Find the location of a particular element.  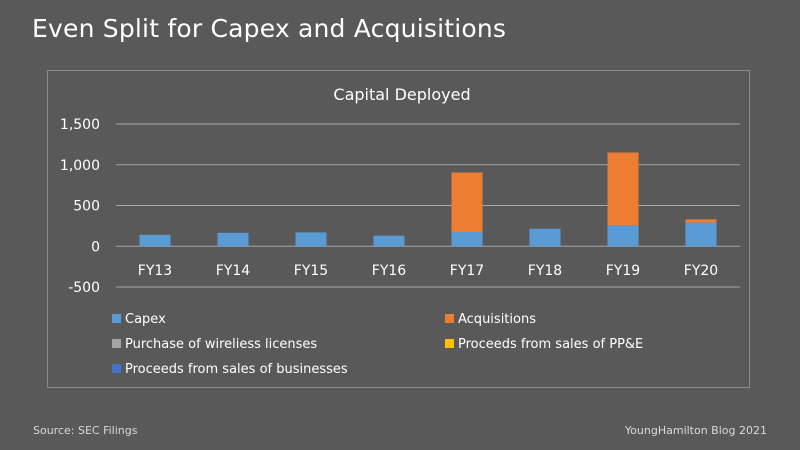

legend-label: Proceeds from sales of PP&E is located at coordinates (550, 344).